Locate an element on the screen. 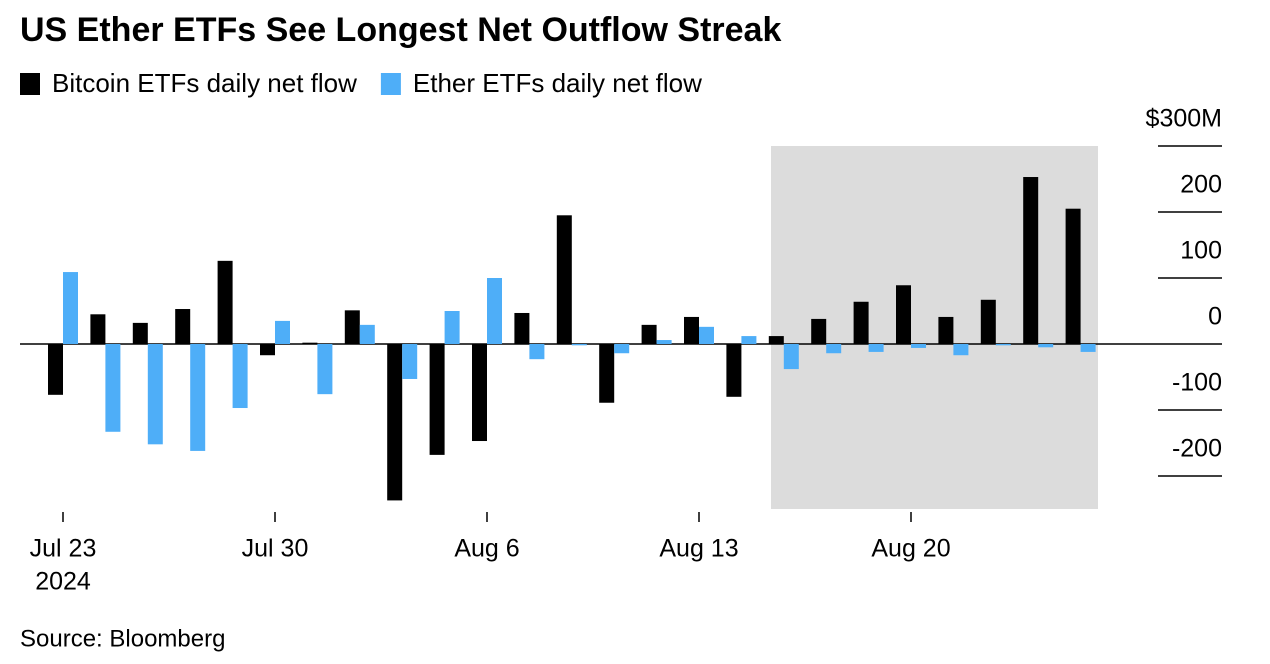 This screenshot has width=1270, height=664. y-tick-label: $300M is located at coordinates (1184, 119).